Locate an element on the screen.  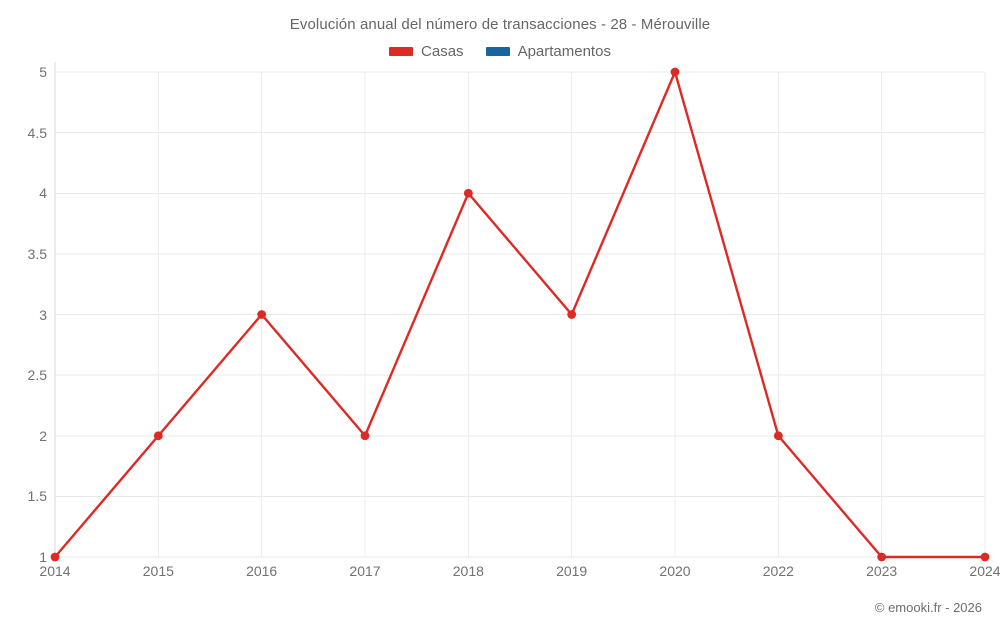
legend-label: Apartamentos is located at coordinates (564, 51).